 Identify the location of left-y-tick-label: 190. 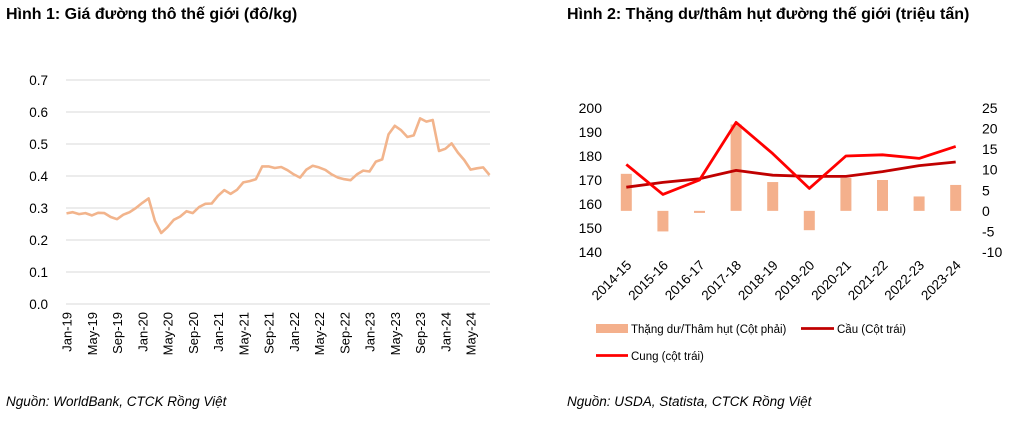
(591, 132).